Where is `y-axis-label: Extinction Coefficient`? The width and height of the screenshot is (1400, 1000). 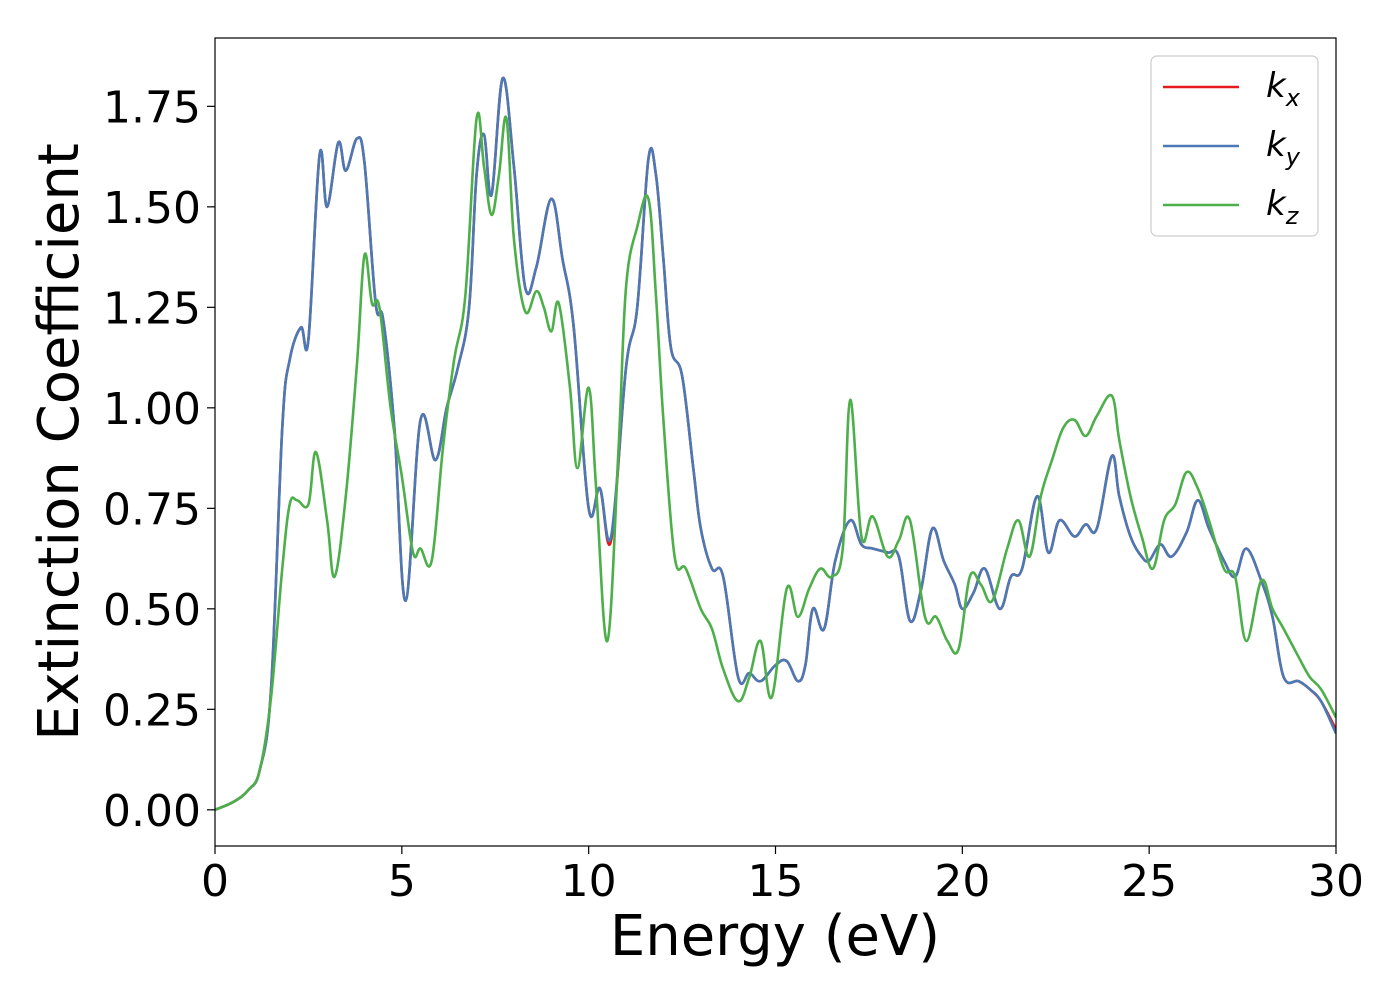
y-axis-label: Extinction Coefficient is located at coordinates (59, 442).